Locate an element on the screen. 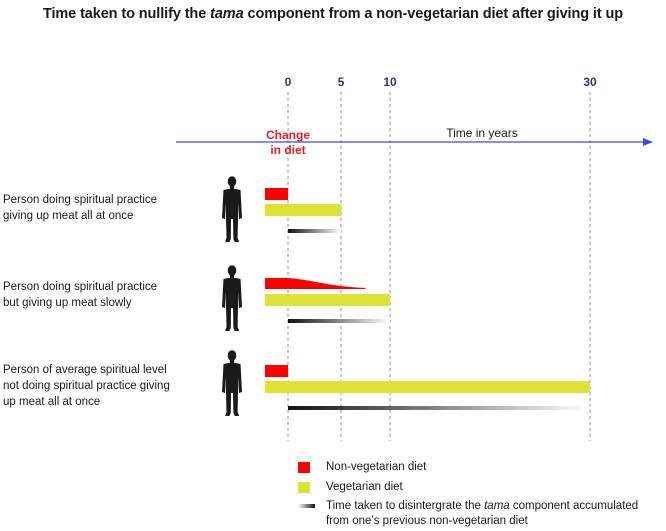 The height and width of the screenshot is (531, 666). legend-swatch-veg is located at coordinates (304, 487).